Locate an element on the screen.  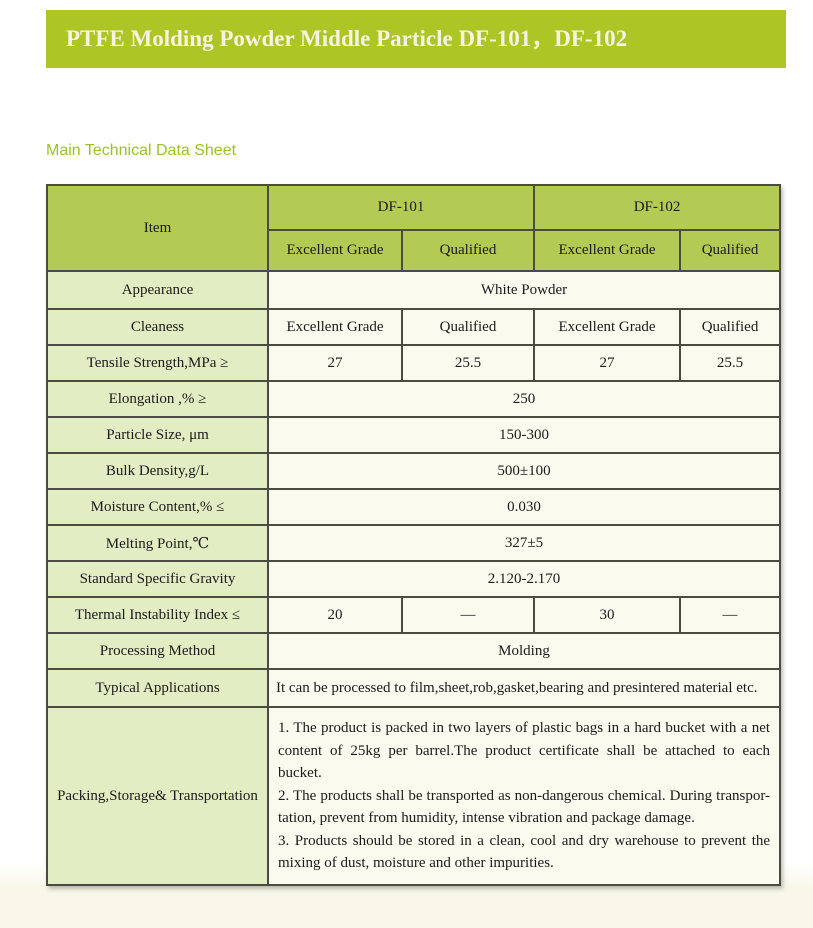
row-value-cell: Molding is located at coordinates (524, 651).